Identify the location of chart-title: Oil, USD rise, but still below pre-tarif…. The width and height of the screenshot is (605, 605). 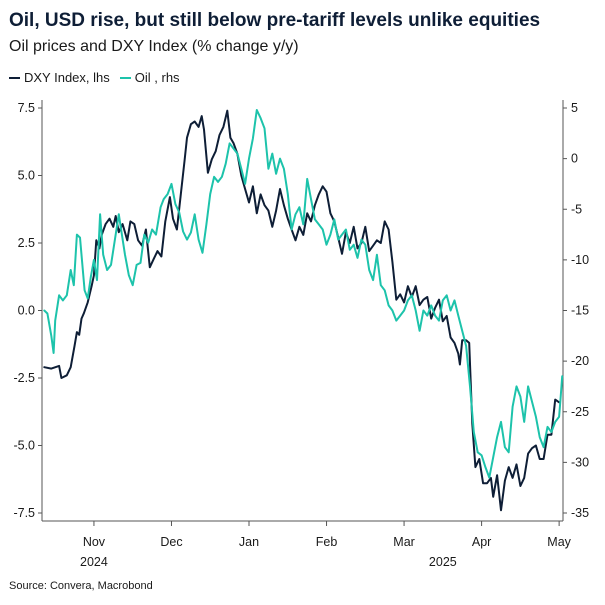
(275, 20).